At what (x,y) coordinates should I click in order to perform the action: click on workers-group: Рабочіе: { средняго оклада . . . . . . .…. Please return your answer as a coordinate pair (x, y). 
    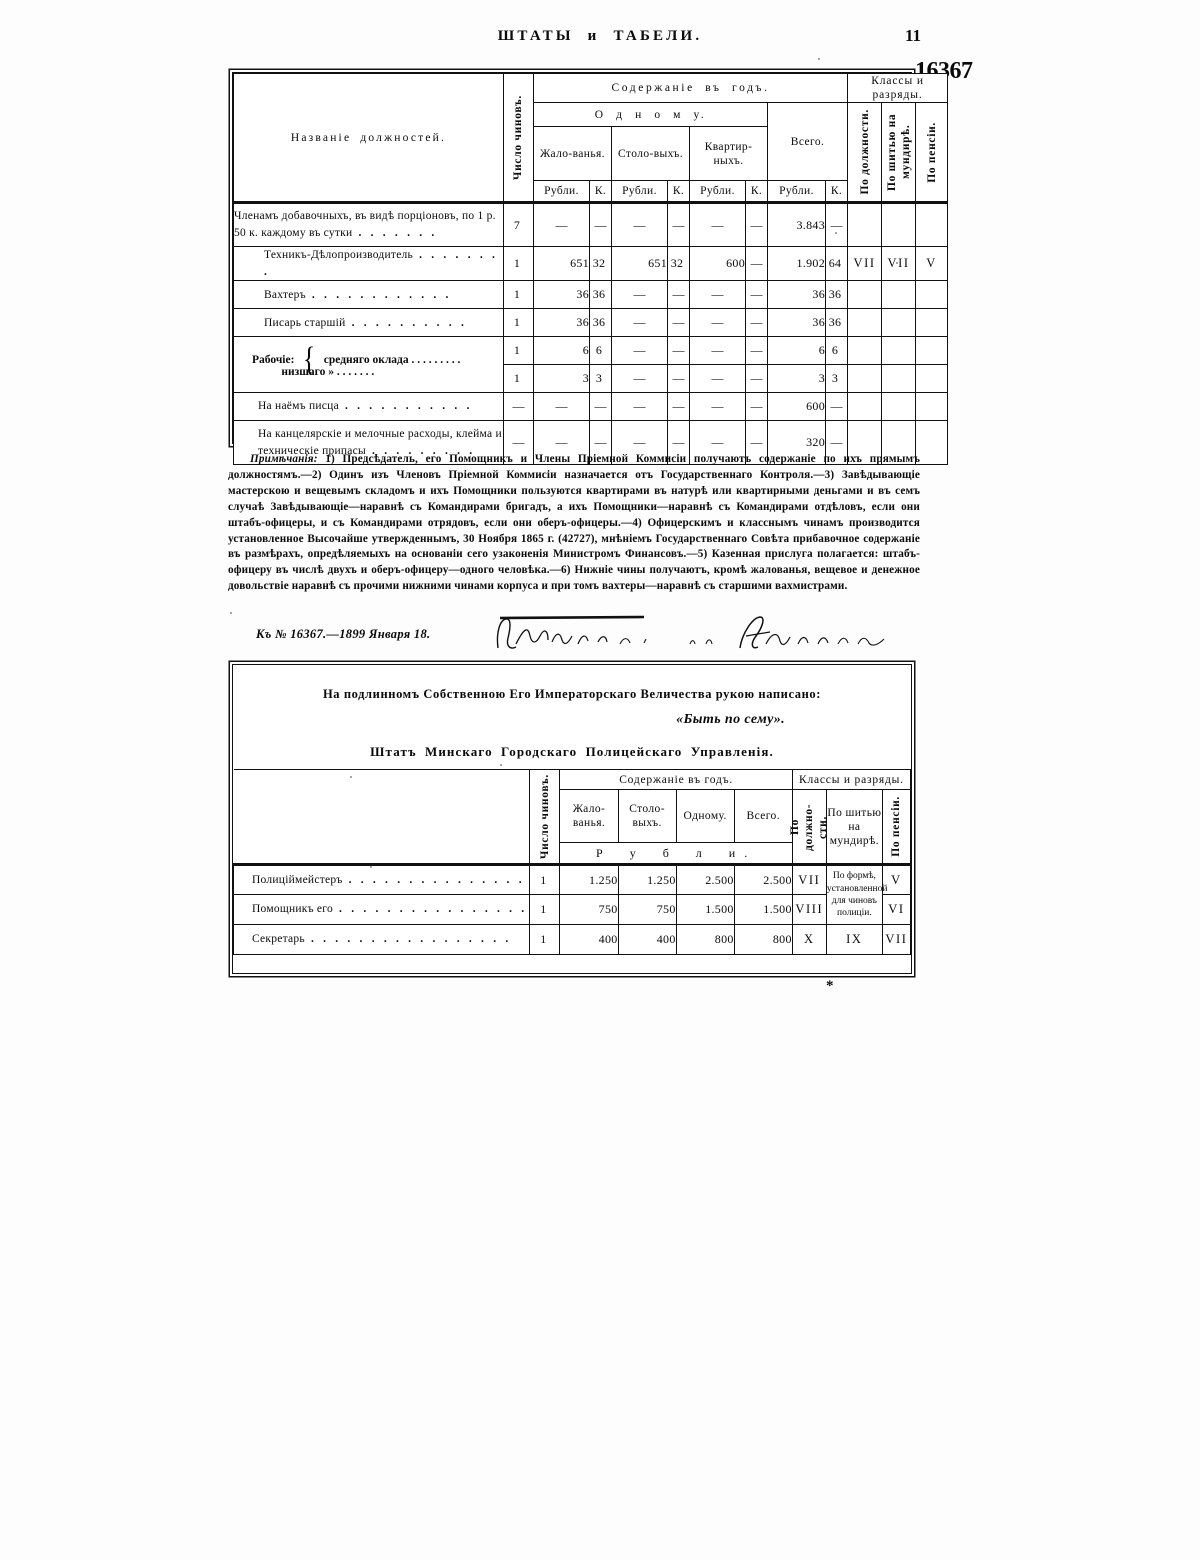
    Looking at the image, I should click on (368, 360).